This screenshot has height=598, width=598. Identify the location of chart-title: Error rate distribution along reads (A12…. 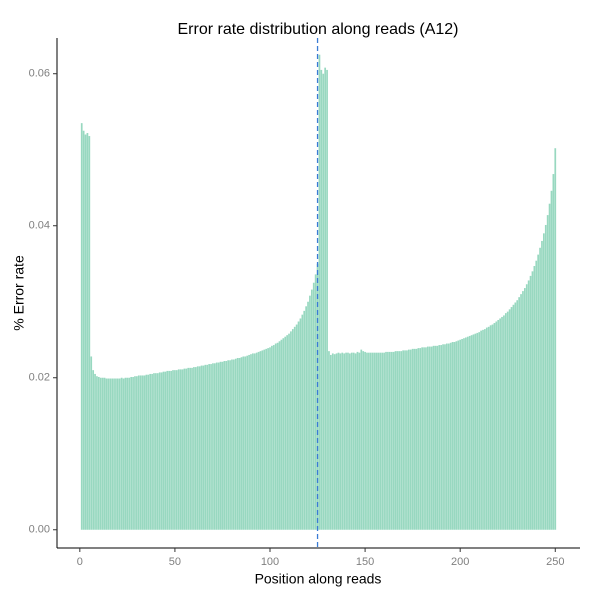
(317, 29).